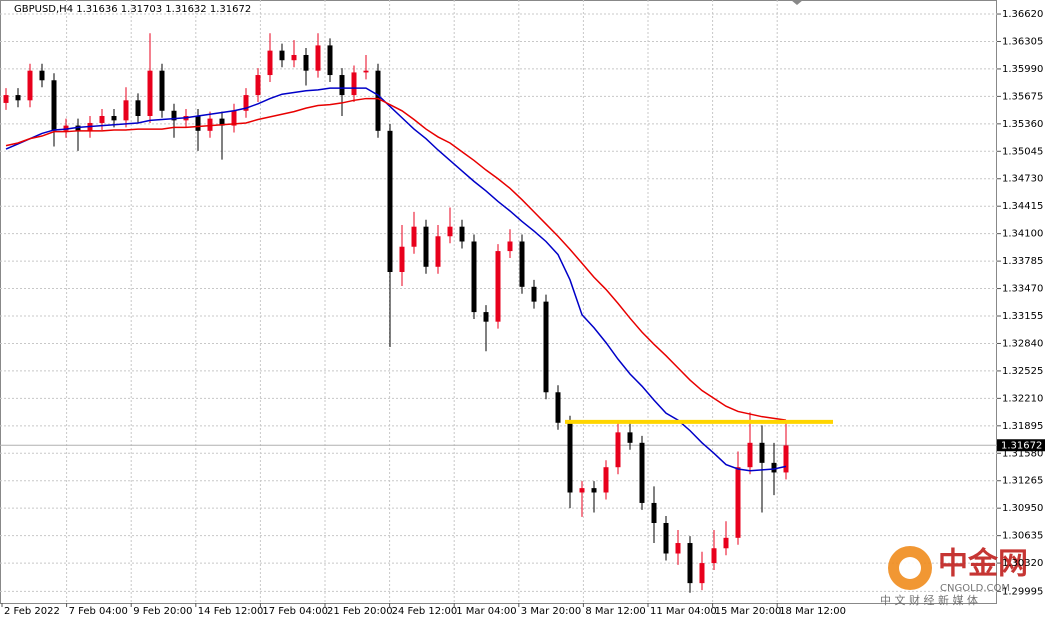 Image resolution: width=1045 pixels, height=618 pixels. Describe the element at coordinates (683, 611) in the screenshot. I see `x-tick-label: 11 Mar 04:00` at that location.